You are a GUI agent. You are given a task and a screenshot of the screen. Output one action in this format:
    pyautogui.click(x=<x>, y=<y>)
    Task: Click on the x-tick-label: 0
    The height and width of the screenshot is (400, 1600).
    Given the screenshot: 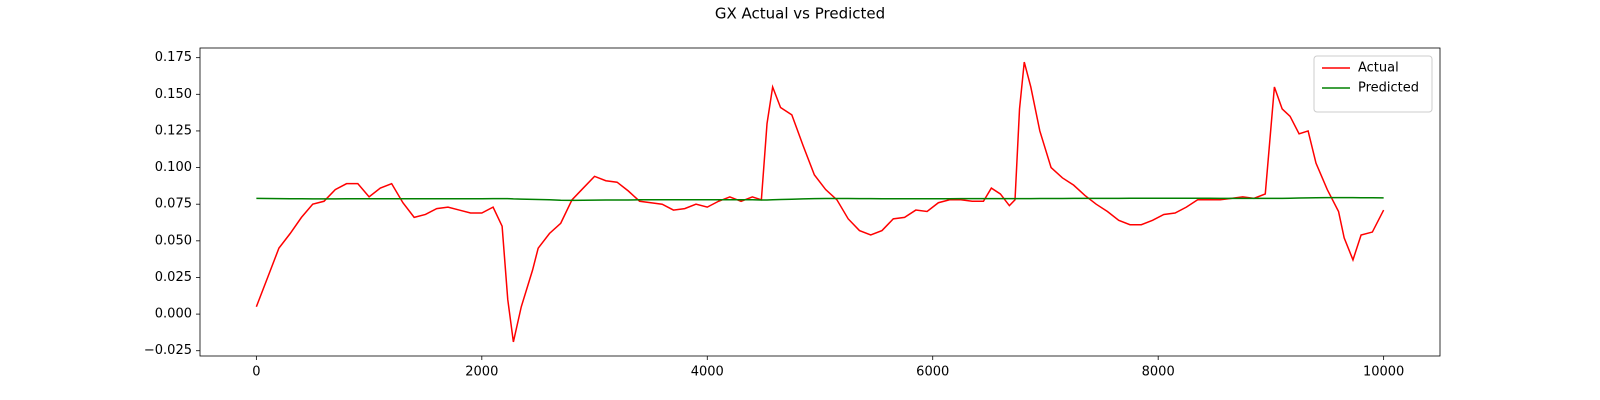 What is the action you would take?
    pyautogui.click(x=256, y=372)
    